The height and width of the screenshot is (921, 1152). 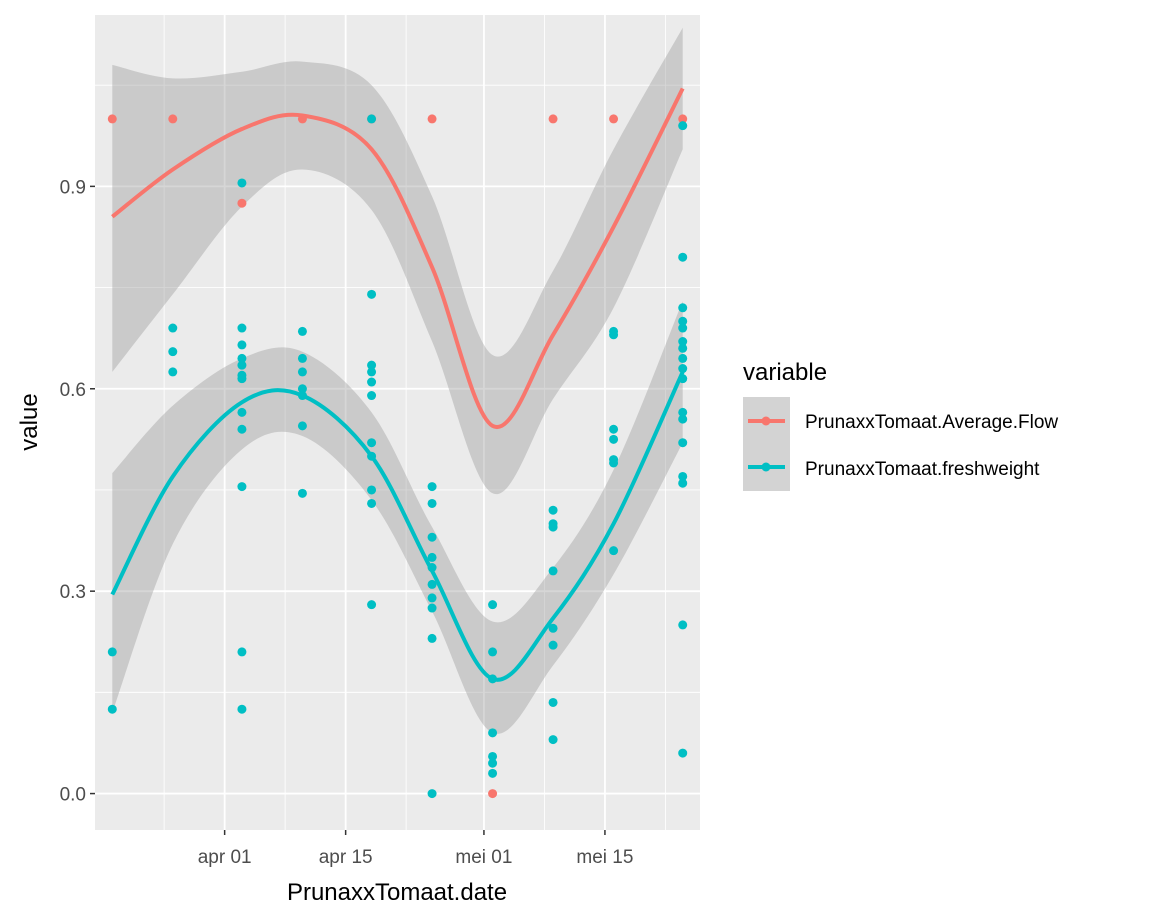 What do you see at coordinates (73, 187) in the screenshot?
I see `y-tick-label: 0.9` at bounding box center [73, 187].